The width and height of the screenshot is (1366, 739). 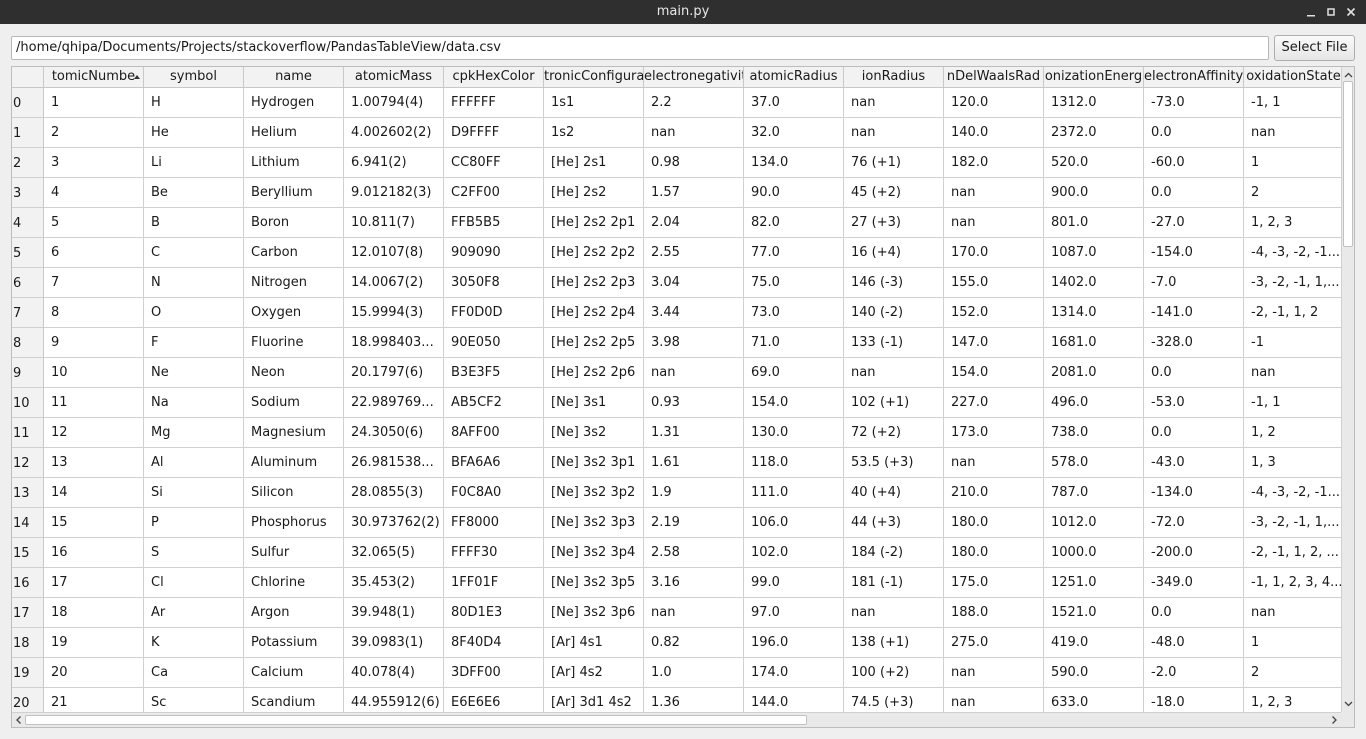 I want to click on table-cell: 1.9, so click(x=694, y=493).